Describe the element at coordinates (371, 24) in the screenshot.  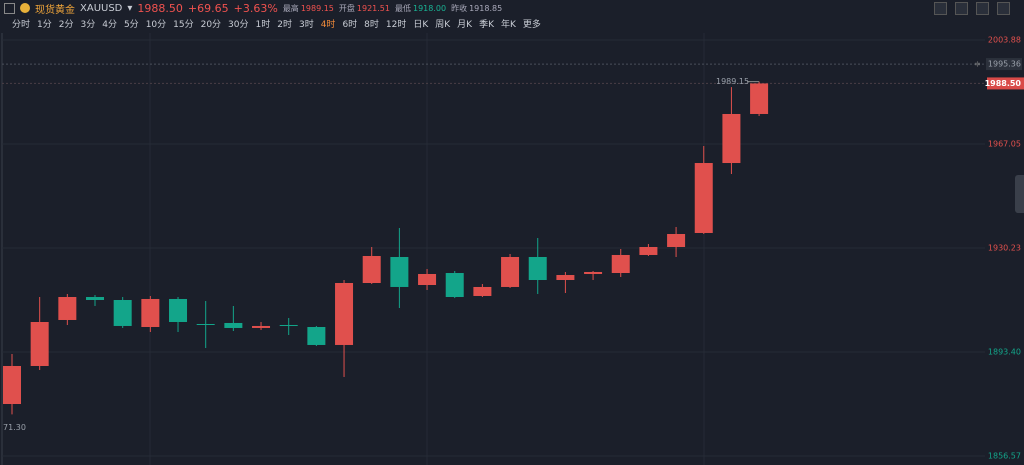
I see `interval-button: 8时` at that location.